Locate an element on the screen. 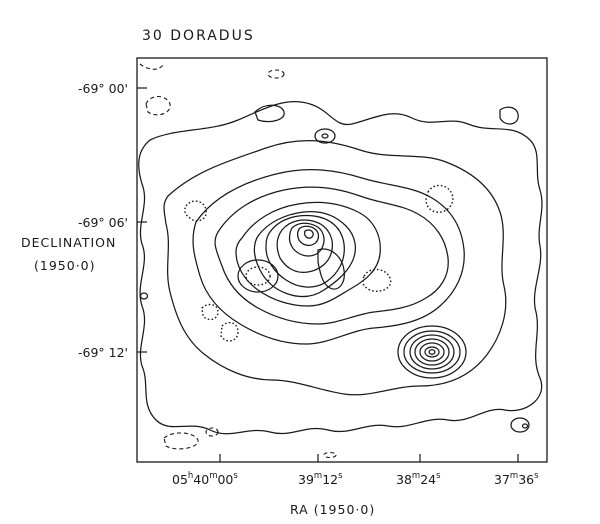 Image resolution: width=600 pixels, height=524 pixels. depression-central-east is located at coordinates (377, 280).